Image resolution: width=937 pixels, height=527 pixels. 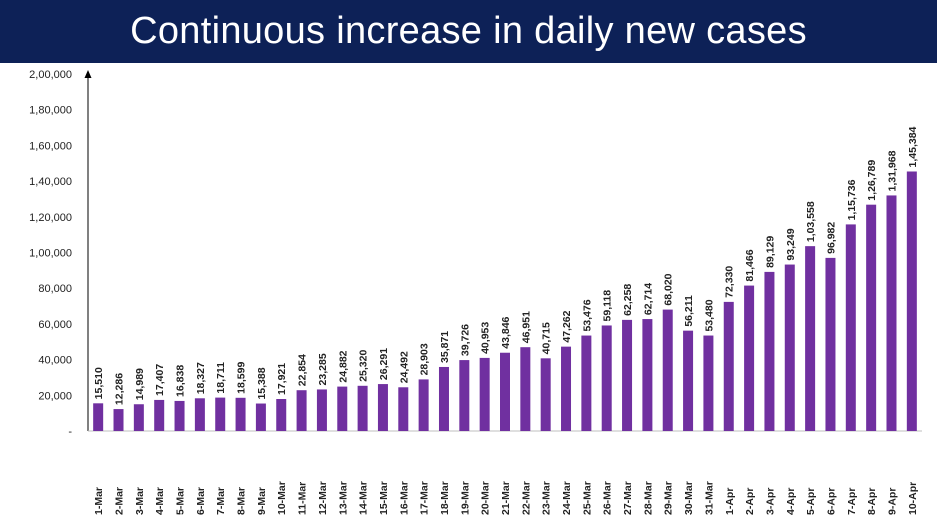 What do you see at coordinates (323, 498) in the screenshot?
I see `x-tick-label: 12-Mar` at bounding box center [323, 498].